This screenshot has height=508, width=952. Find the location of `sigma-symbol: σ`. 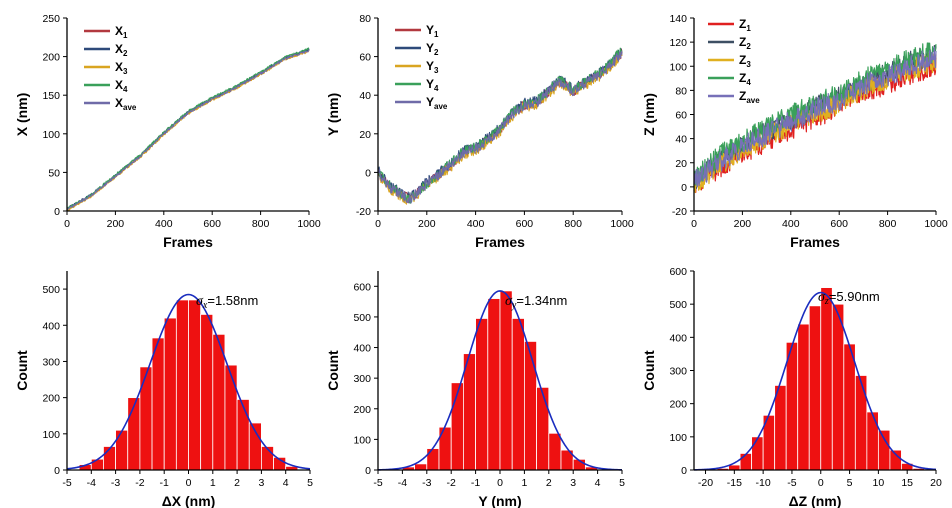

sigma-symbol: σ is located at coordinates (509, 301).